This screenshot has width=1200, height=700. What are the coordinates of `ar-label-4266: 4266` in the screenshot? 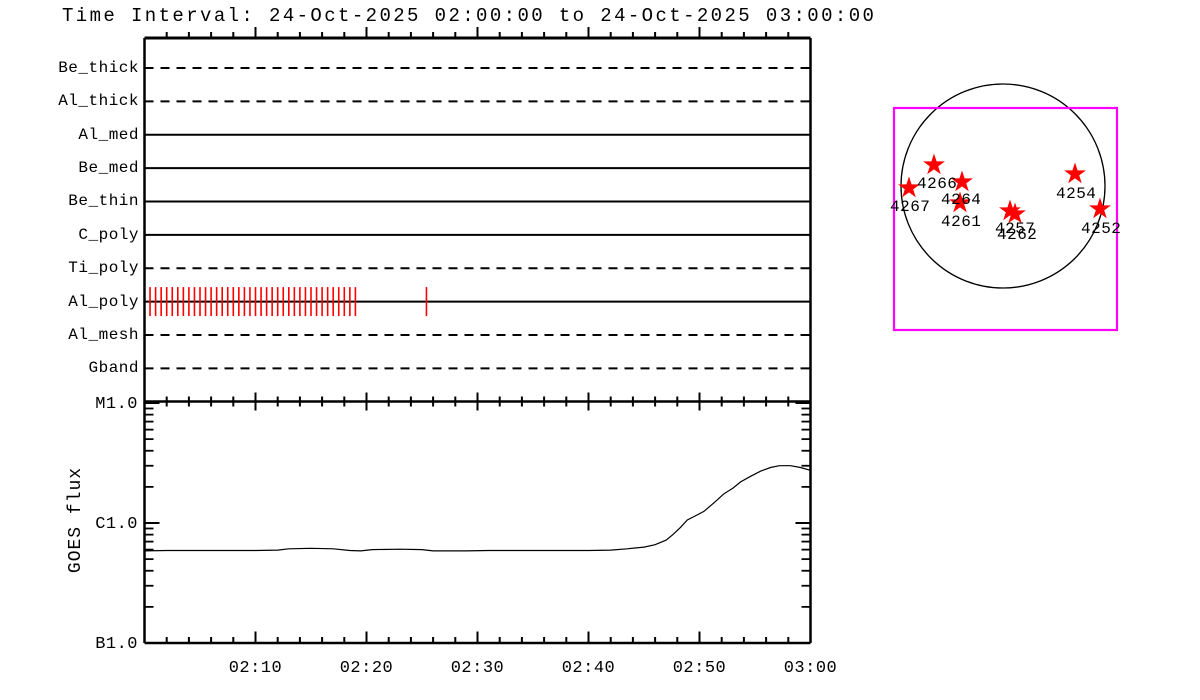 It's located at (937, 184).